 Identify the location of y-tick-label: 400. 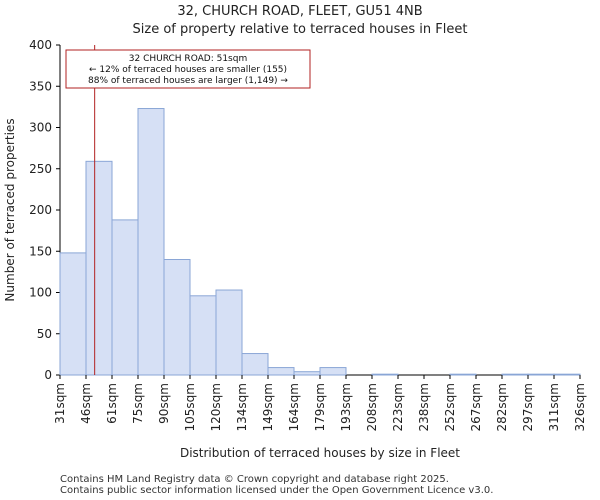
(40, 45).